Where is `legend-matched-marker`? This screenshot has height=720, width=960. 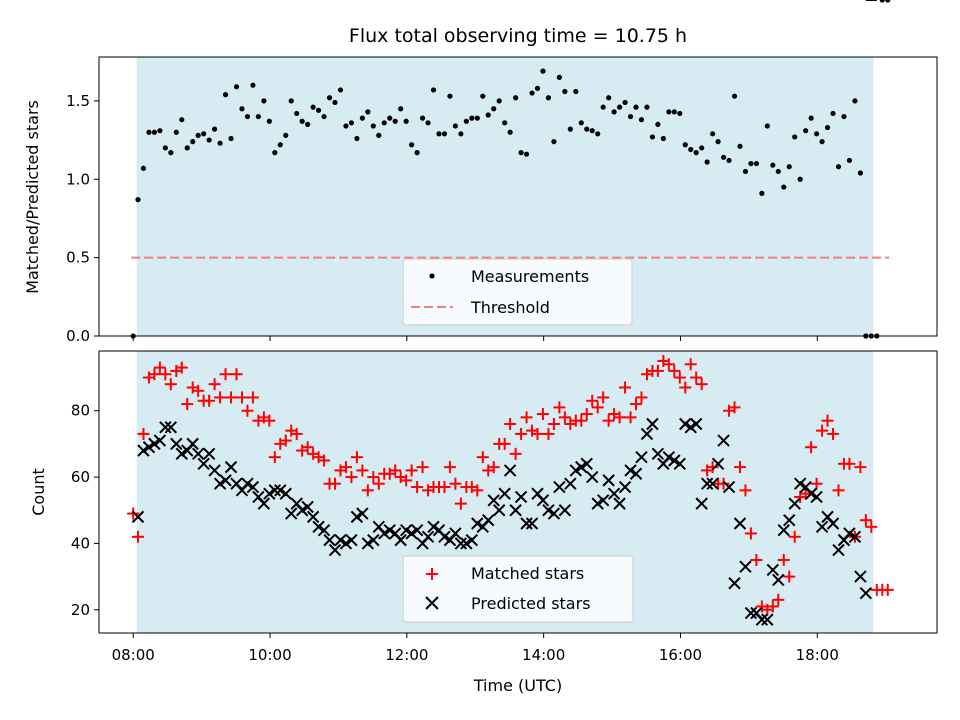
legend-matched-marker is located at coordinates (432, 574).